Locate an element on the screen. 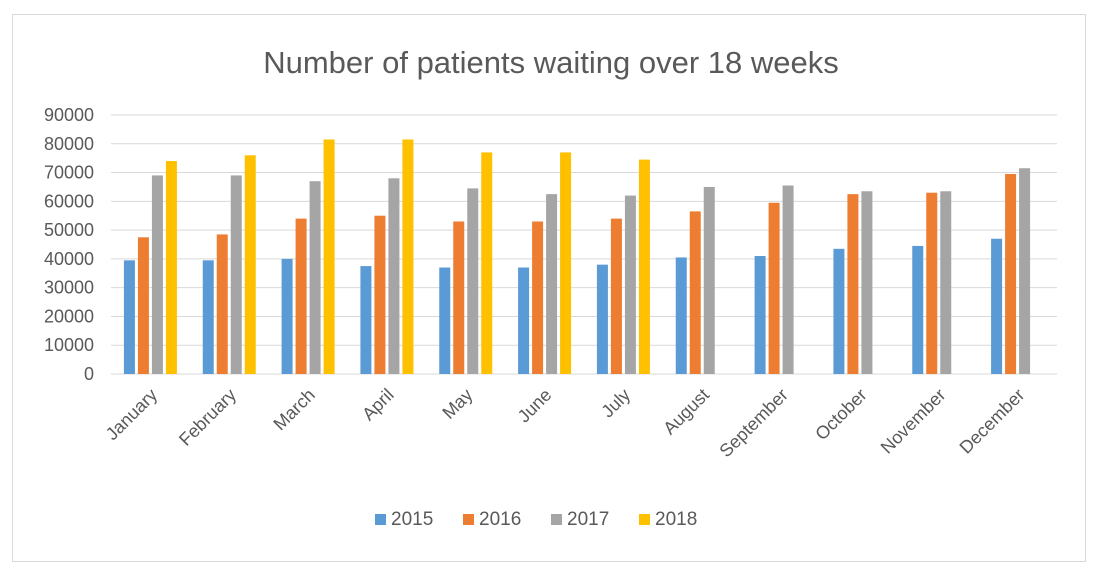 The width and height of the screenshot is (1100, 576). bar-2015-april is located at coordinates (366, 320).